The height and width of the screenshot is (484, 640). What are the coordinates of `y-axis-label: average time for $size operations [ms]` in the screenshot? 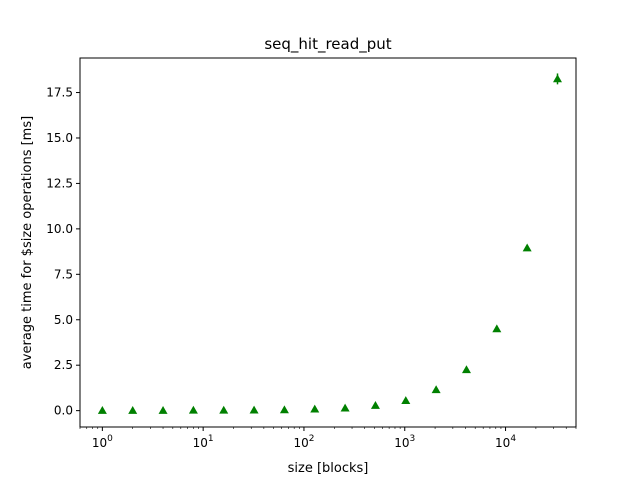 It's located at (27, 242).